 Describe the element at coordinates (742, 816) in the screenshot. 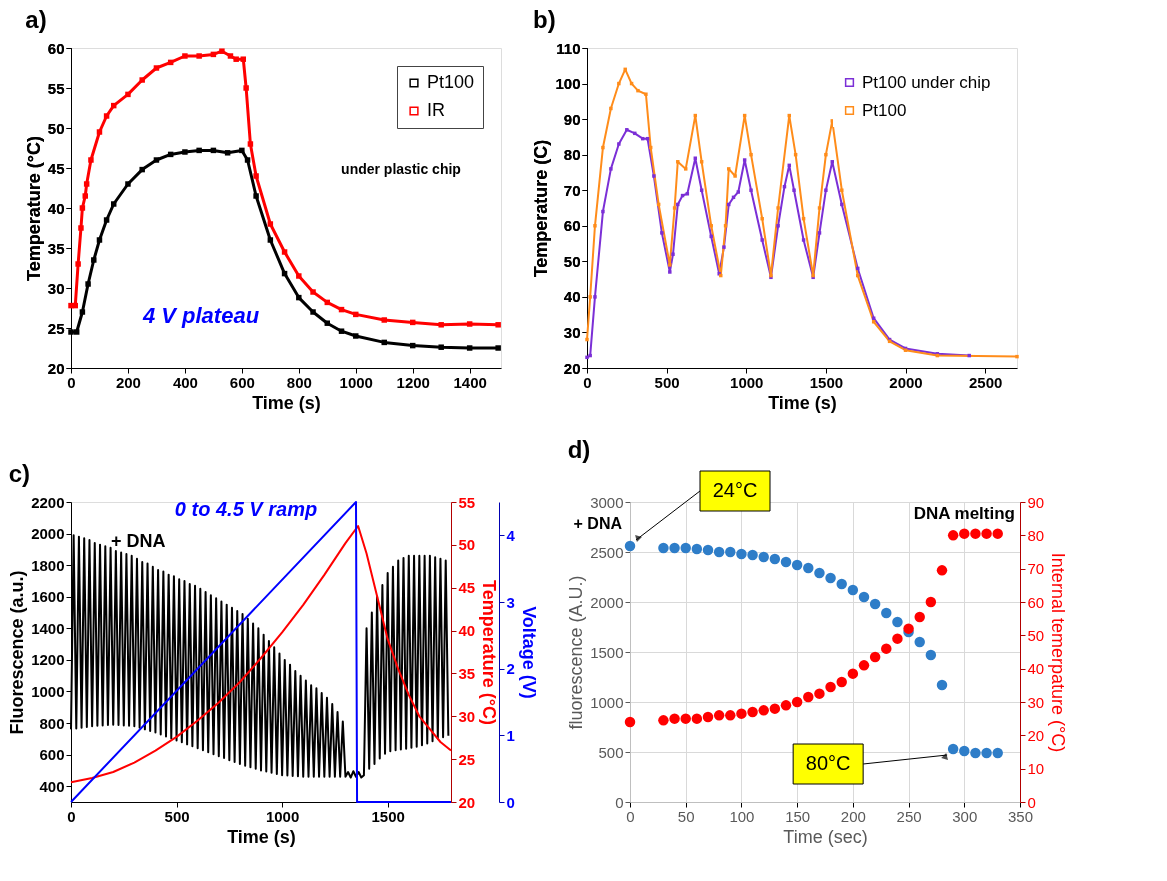

I see `x-tick-label: 100` at that location.